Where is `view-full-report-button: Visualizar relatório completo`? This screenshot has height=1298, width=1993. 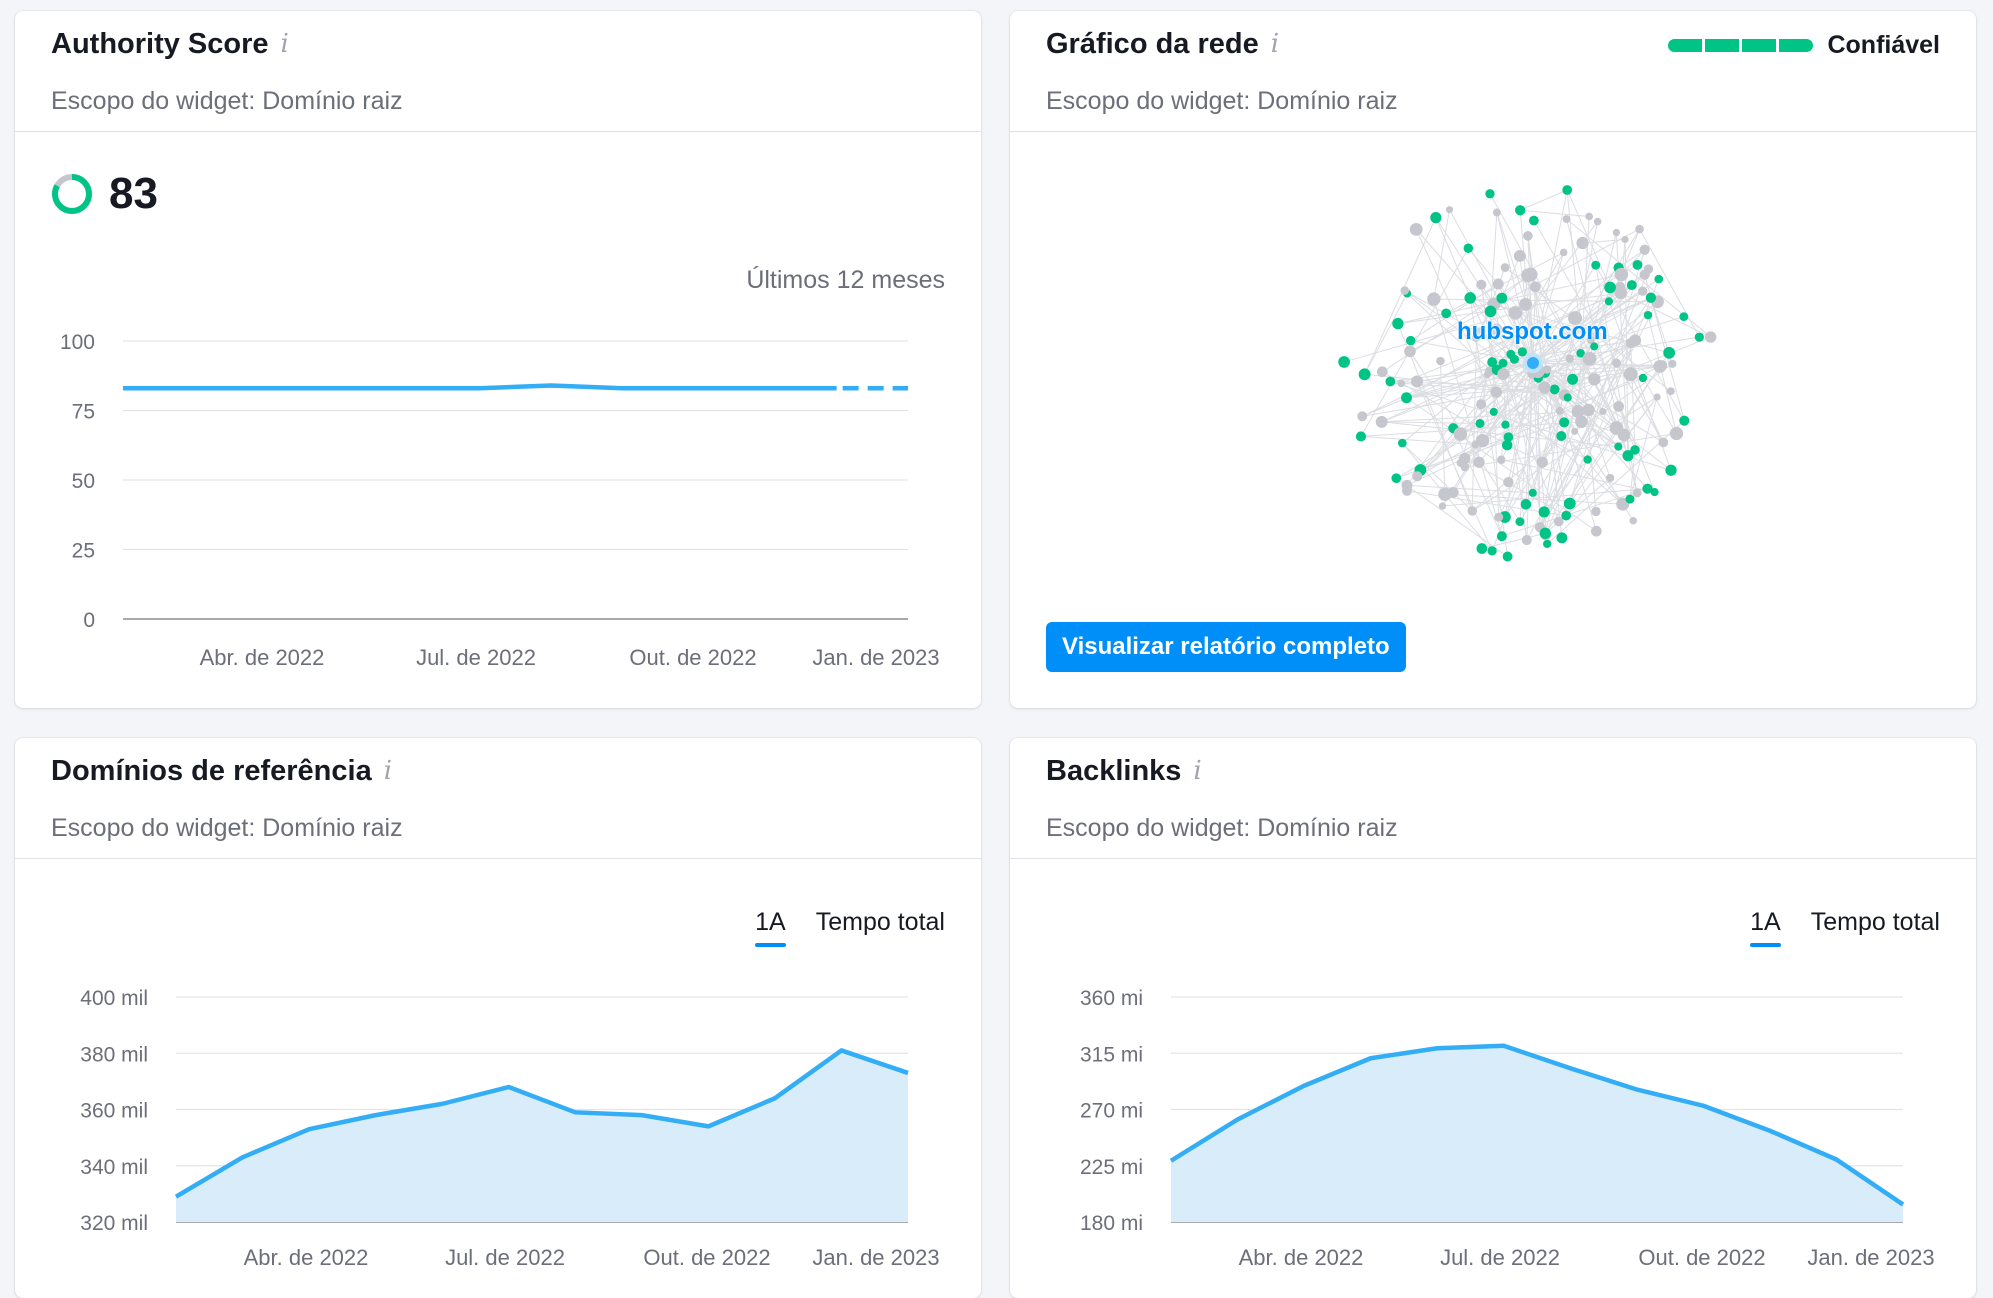
view-full-report-button: Visualizar relatório completo is located at coordinates (1226, 647).